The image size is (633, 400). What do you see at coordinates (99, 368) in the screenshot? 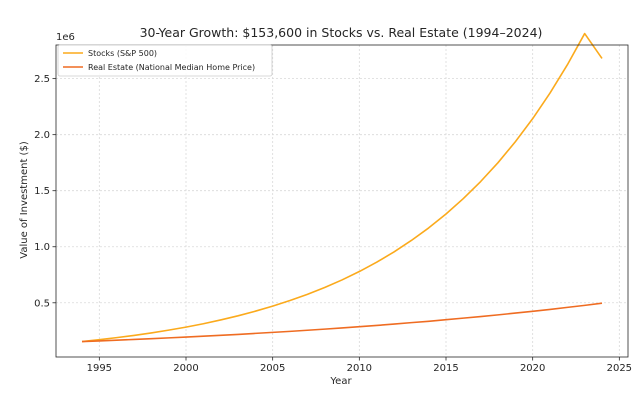
I see `x-tick-label: 1995` at bounding box center [99, 368].